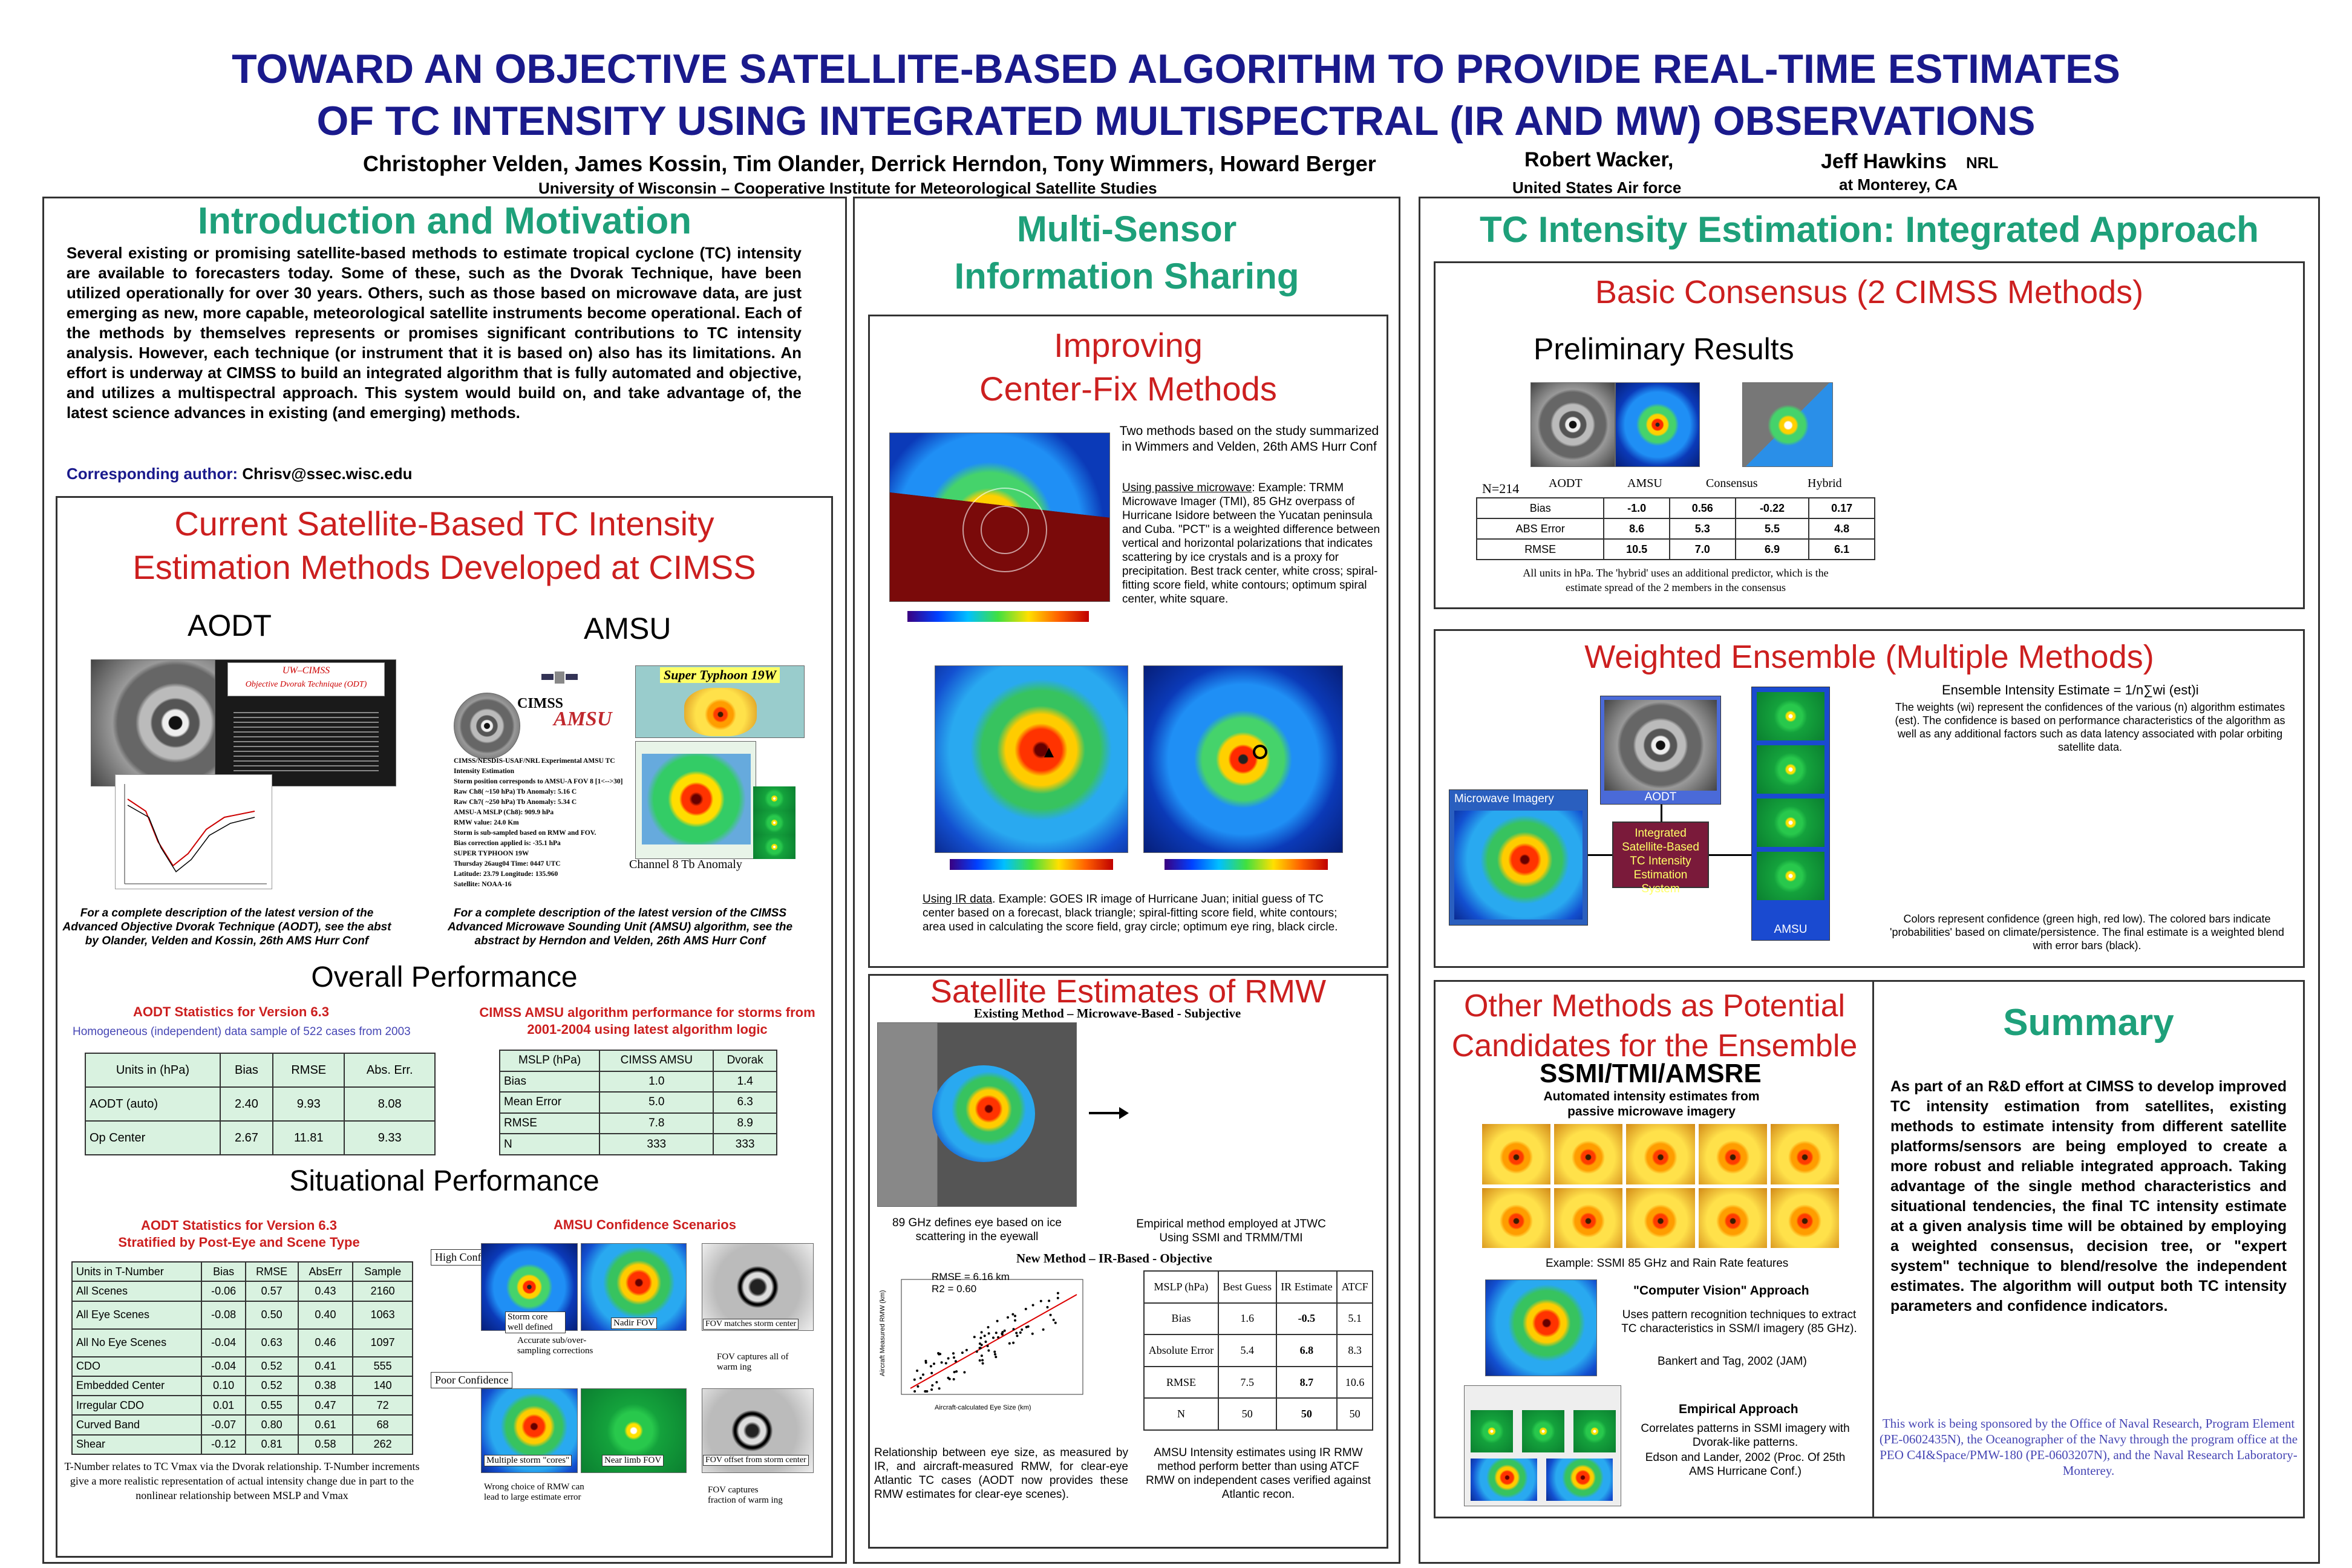  What do you see at coordinates (955, 1289) in the screenshot?
I see `scatter-r2: R2 = 0.60` at bounding box center [955, 1289].